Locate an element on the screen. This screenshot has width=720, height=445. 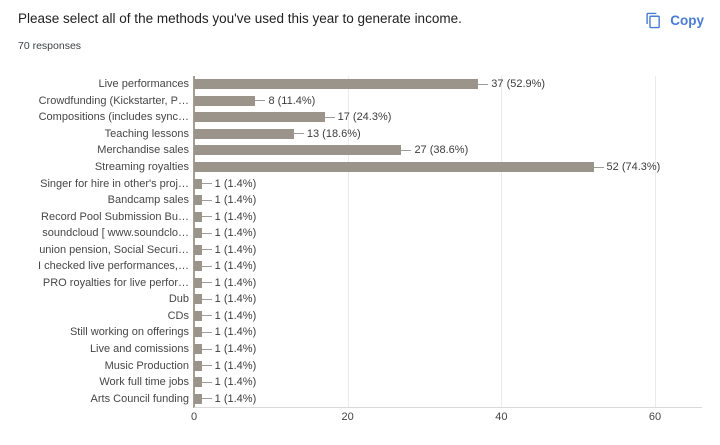
bar-row: Teaching lessons 13 (18.6%) is located at coordinates (360, 134).